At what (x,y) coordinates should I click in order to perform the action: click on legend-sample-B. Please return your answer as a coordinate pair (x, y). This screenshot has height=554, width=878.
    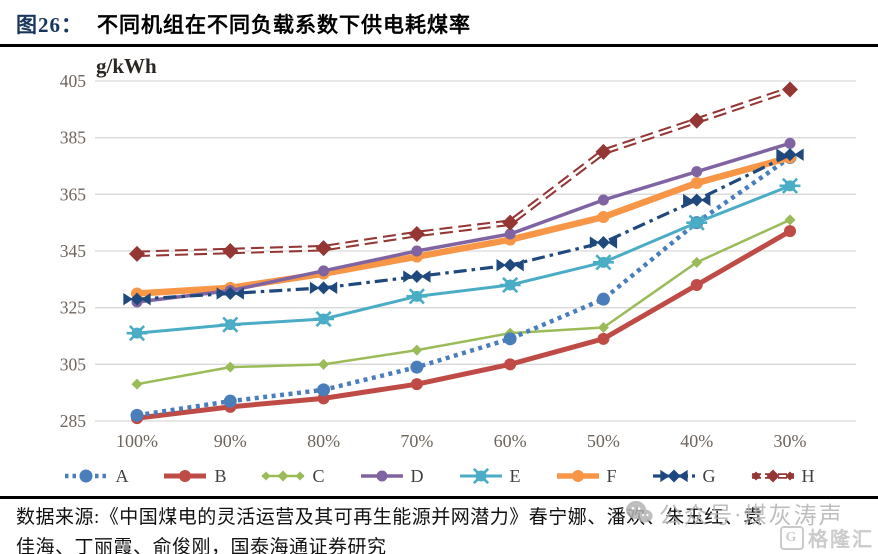
    Looking at the image, I should click on (185, 476).